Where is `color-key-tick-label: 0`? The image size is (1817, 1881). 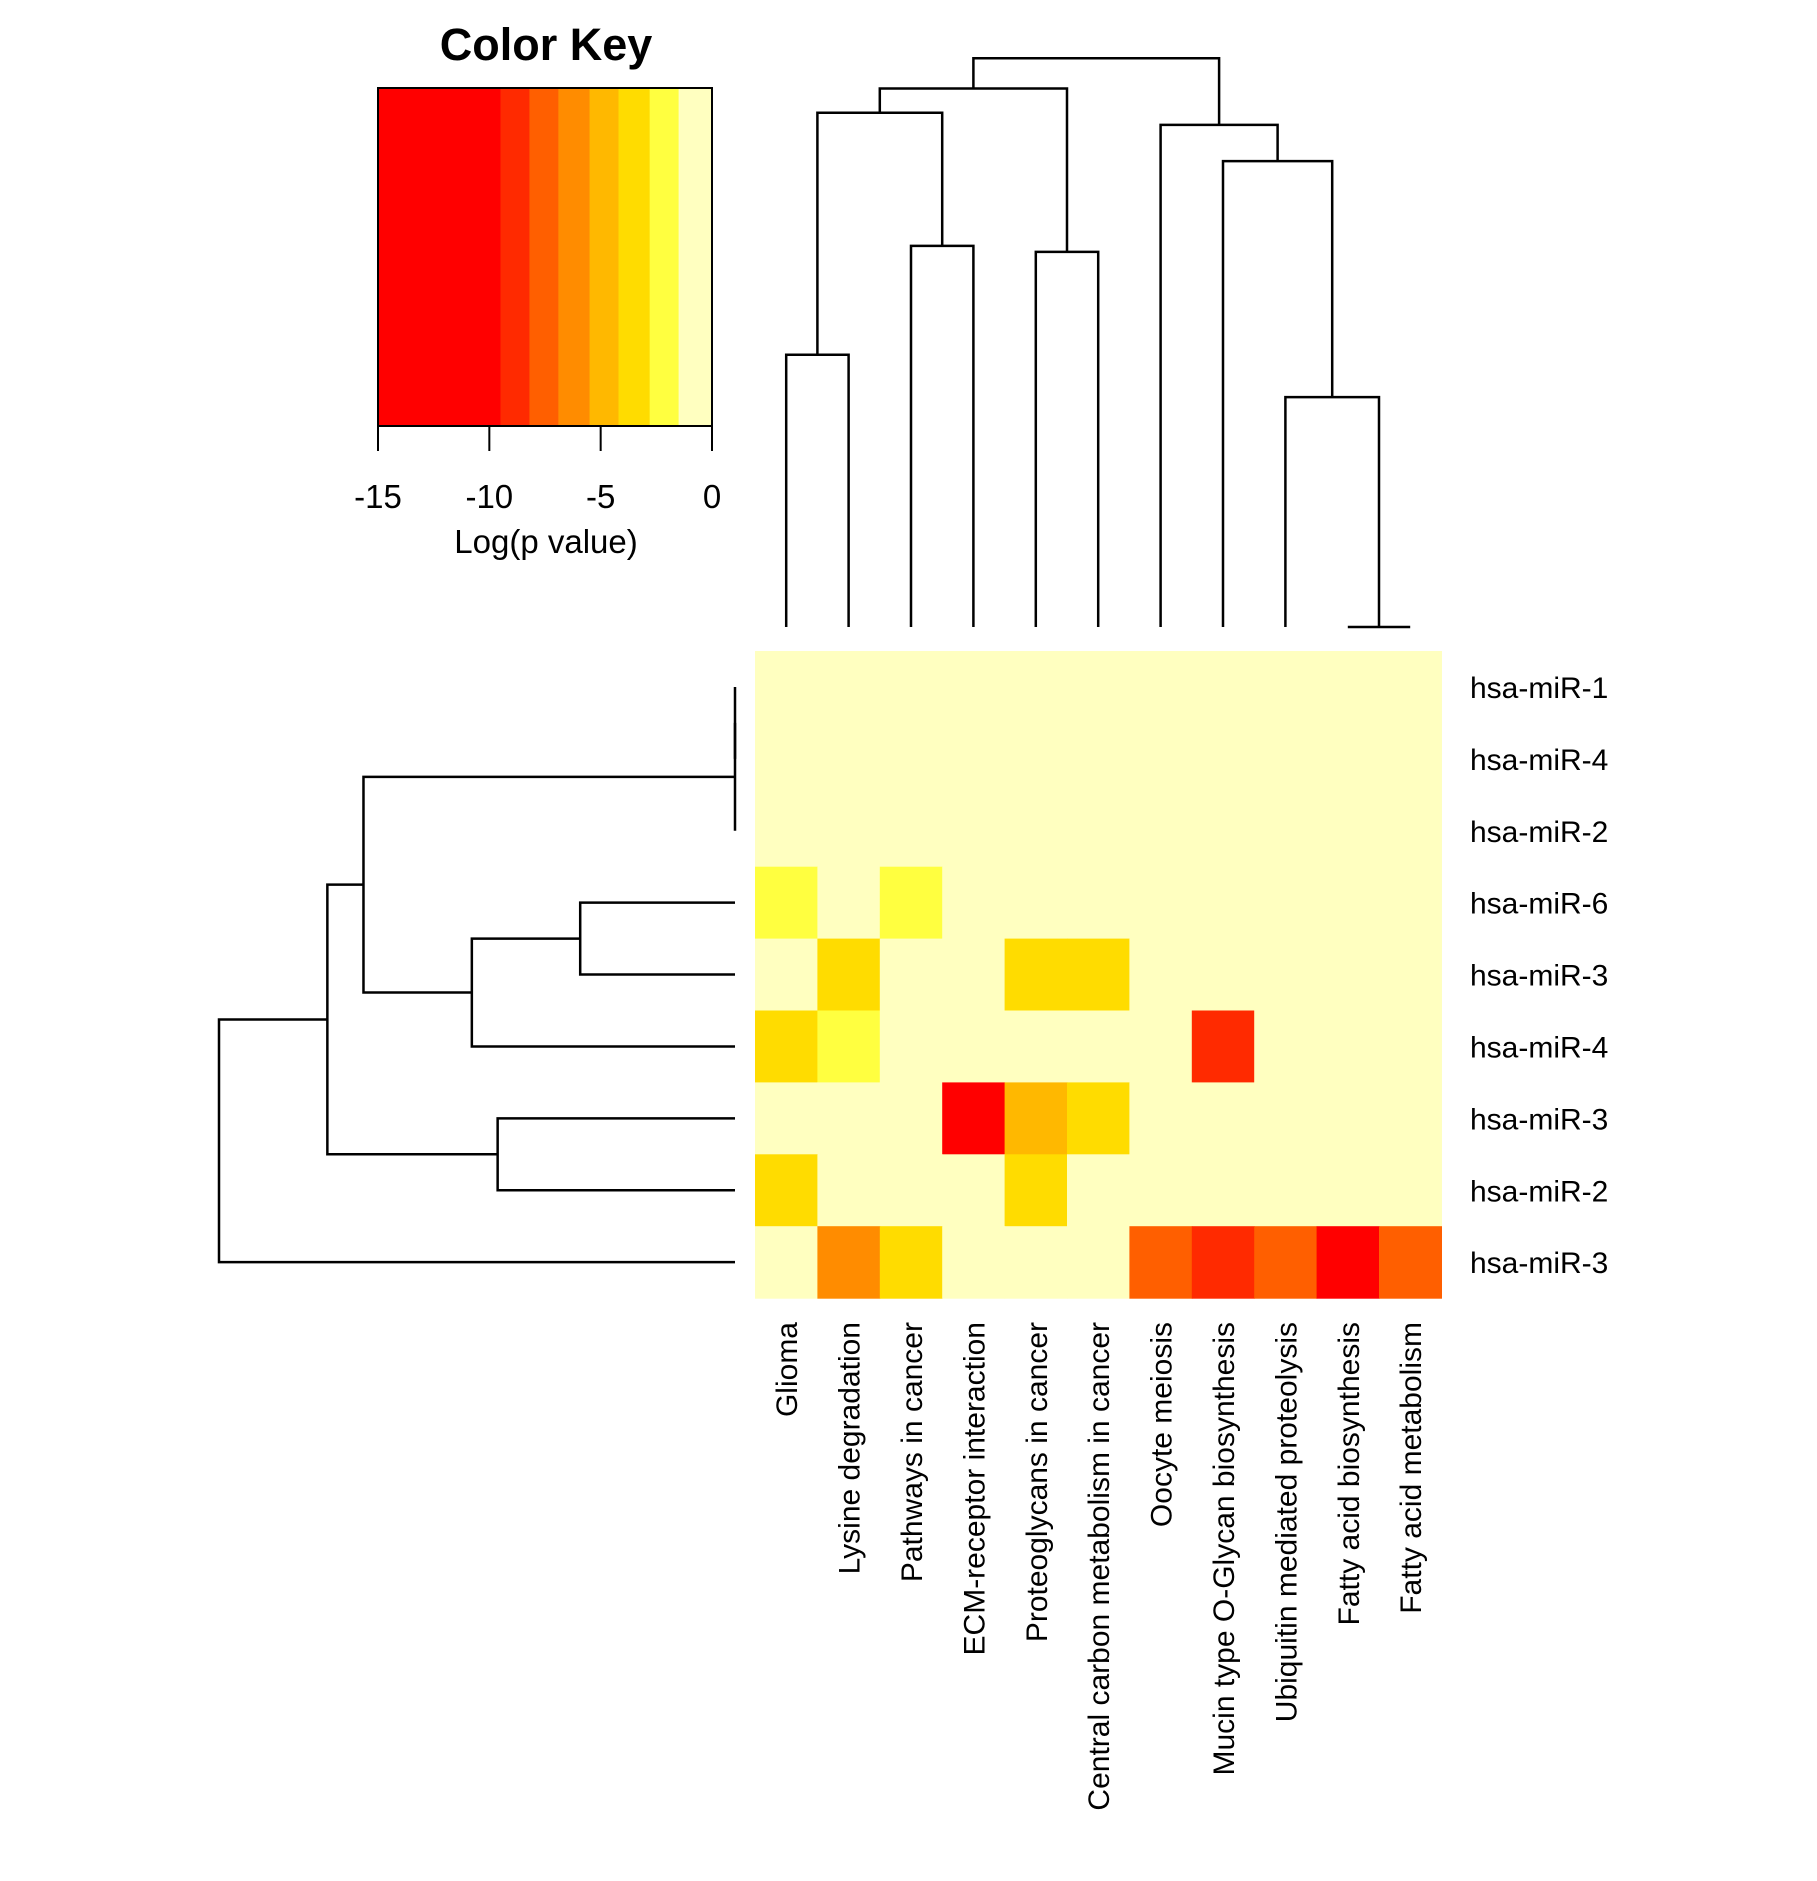 color-key-tick-label: 0 is located at coordinates (712, 496).